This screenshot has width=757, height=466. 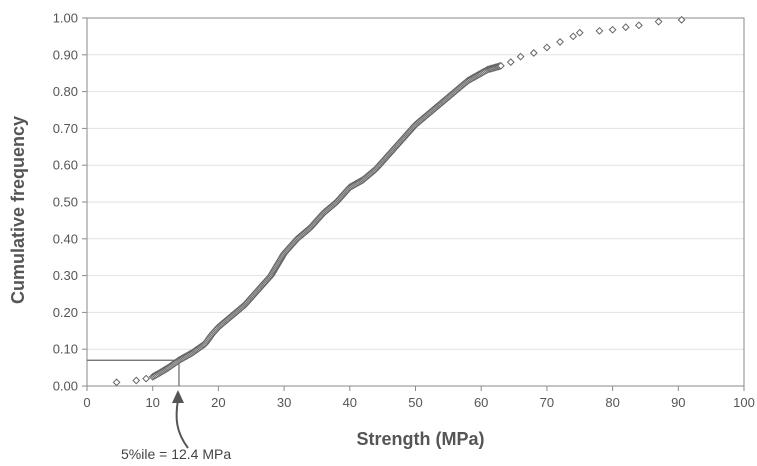 I want to click on annotation: 5%ile = 12.4 MPa, so click(x=176, y=426).